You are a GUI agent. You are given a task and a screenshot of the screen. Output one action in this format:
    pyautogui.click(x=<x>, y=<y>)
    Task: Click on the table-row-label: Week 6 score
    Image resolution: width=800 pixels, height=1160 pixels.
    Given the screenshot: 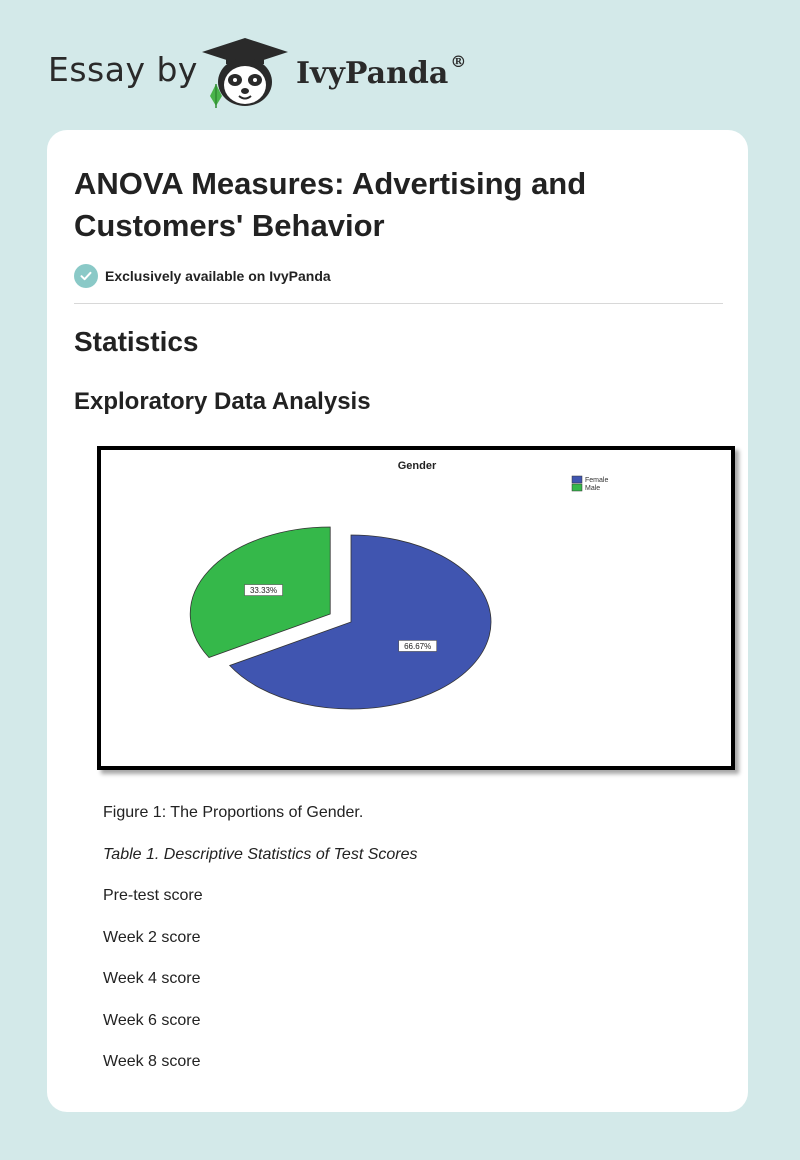 What is the action you would take?
    pyautogui.click(x=152, y=1020)
    